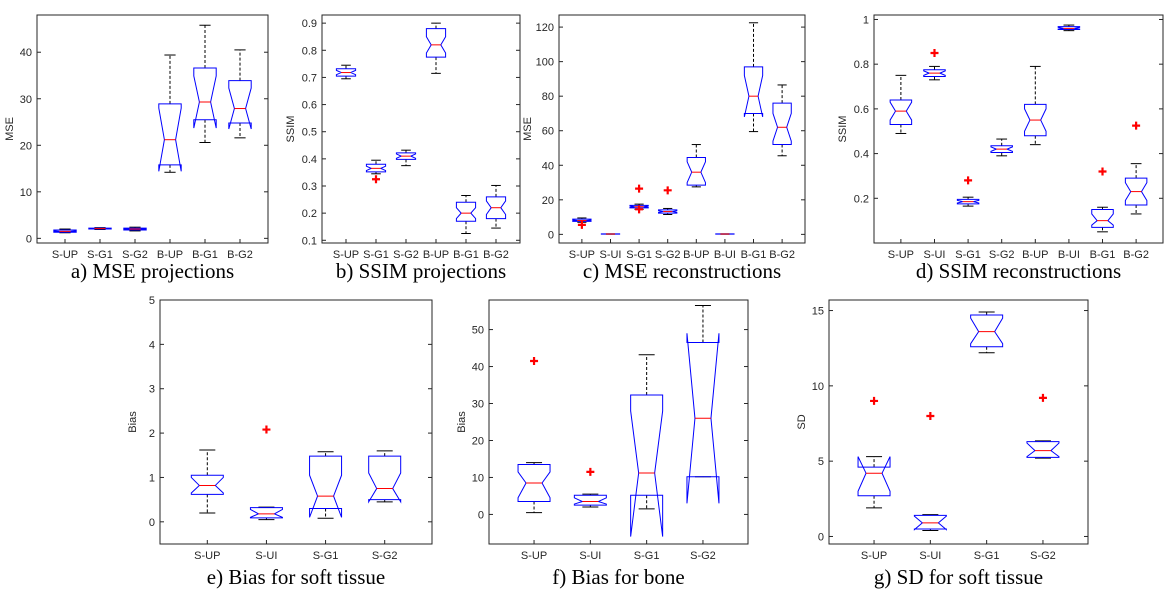  Describe the element at coordinates (548, 97) in the screenshot. I see `y-tick-label: 80` at that location.